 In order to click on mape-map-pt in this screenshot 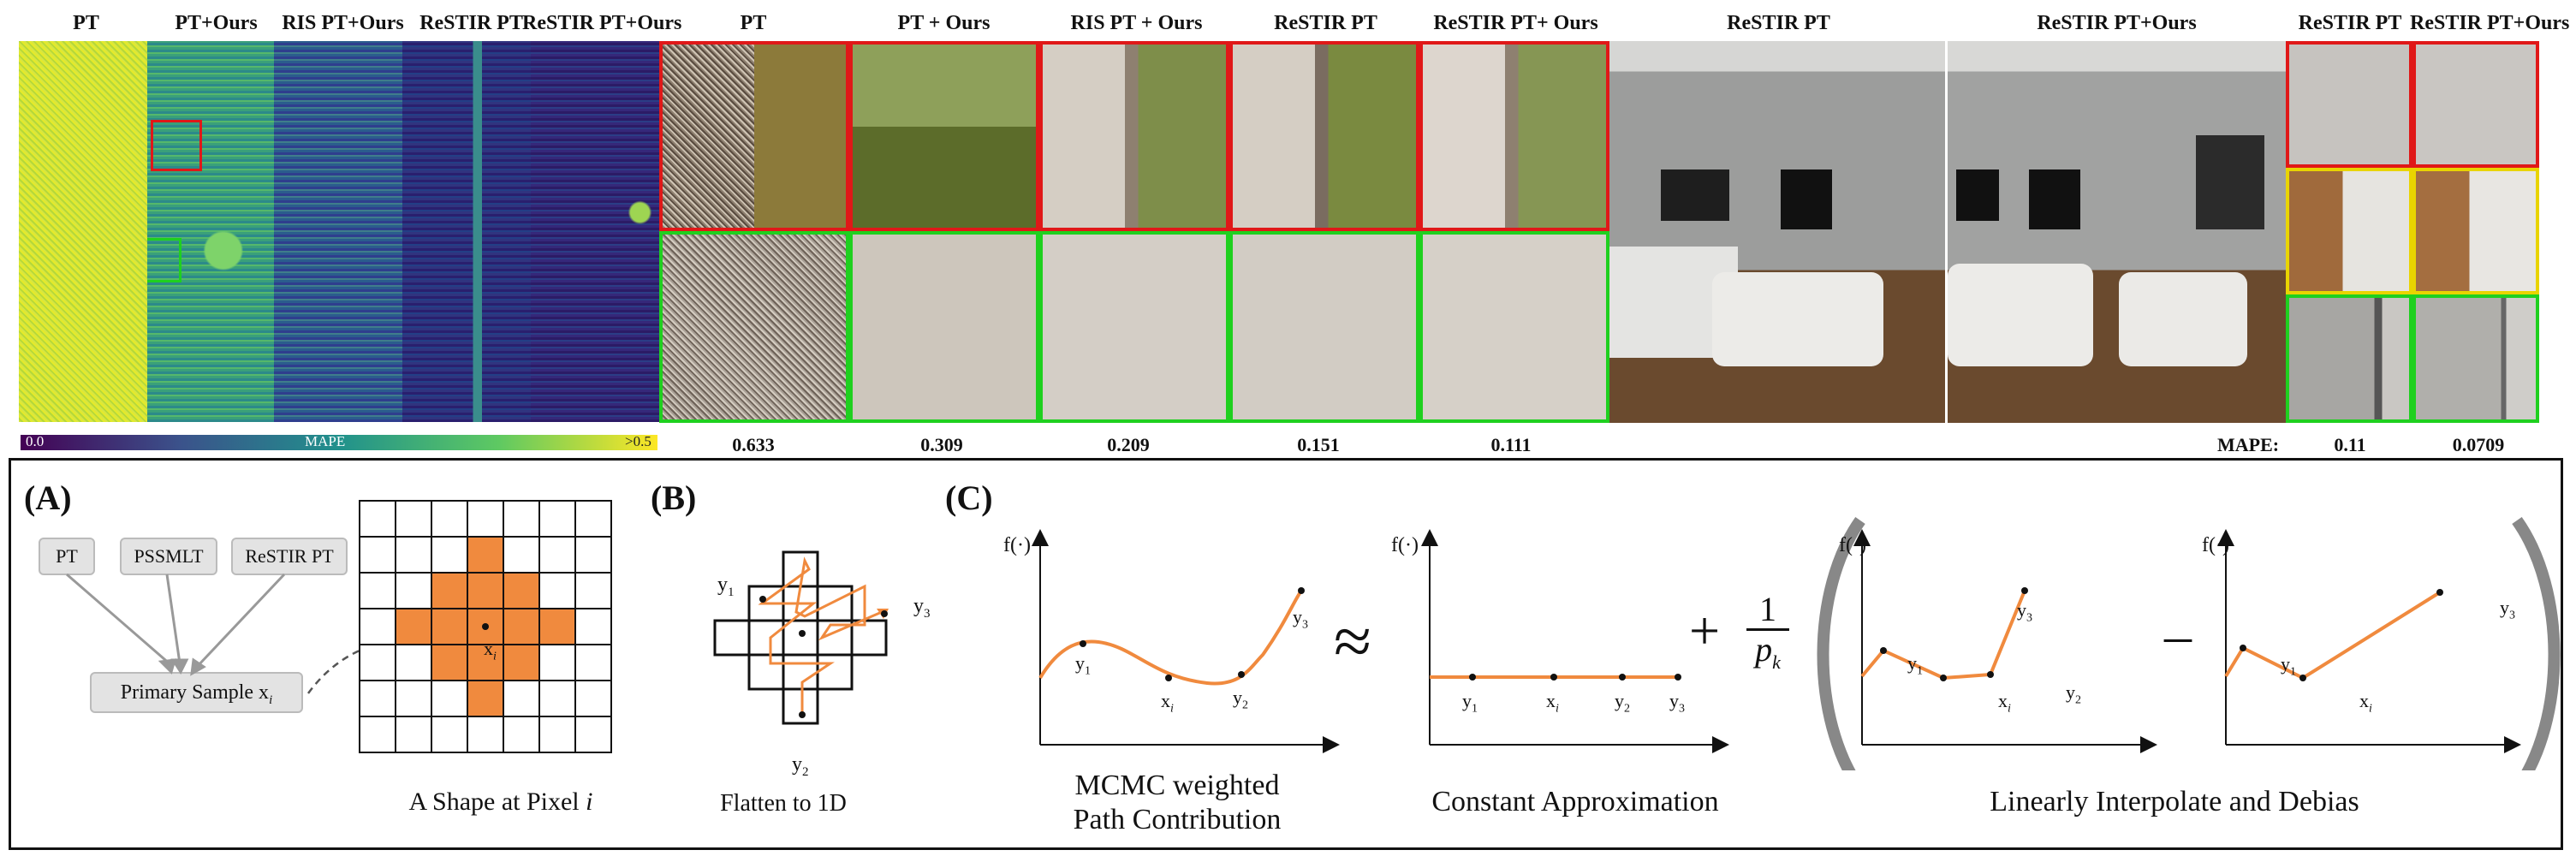, I will do `click(83, 231)`.